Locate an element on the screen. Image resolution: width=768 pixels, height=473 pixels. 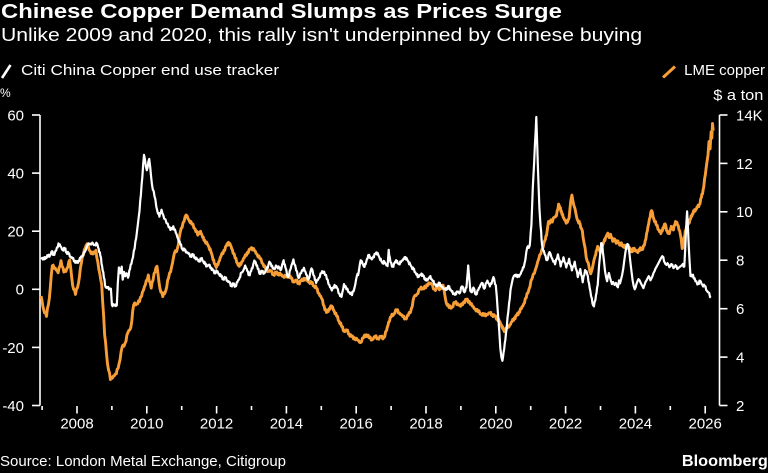
svg-text: 40 is located at coordinates (15, 174).